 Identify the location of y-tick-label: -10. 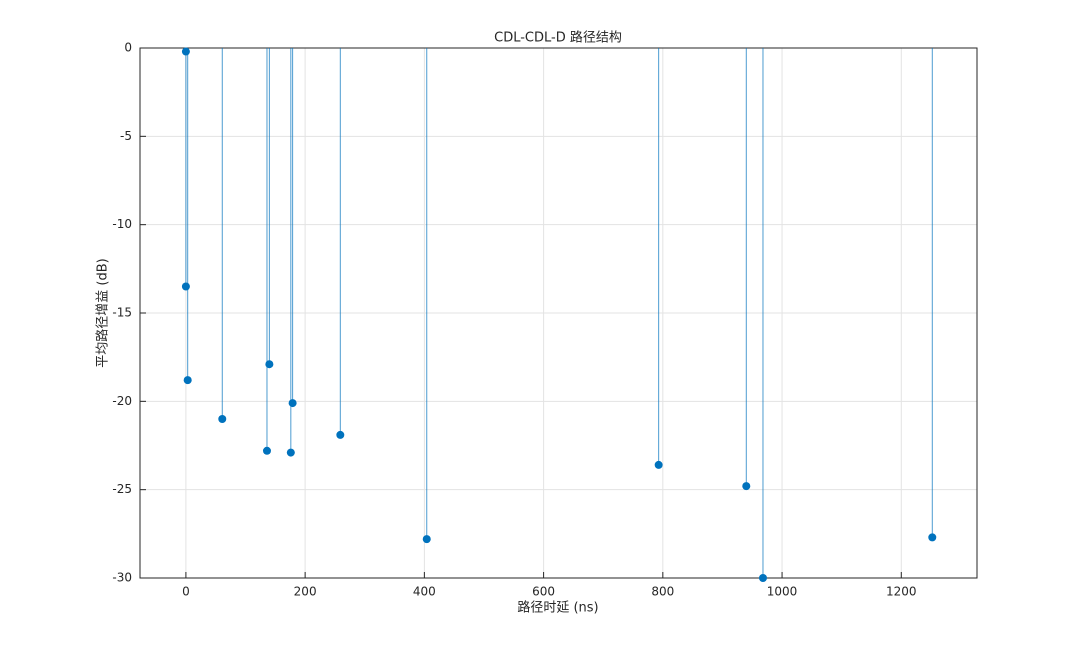
(122, 224).